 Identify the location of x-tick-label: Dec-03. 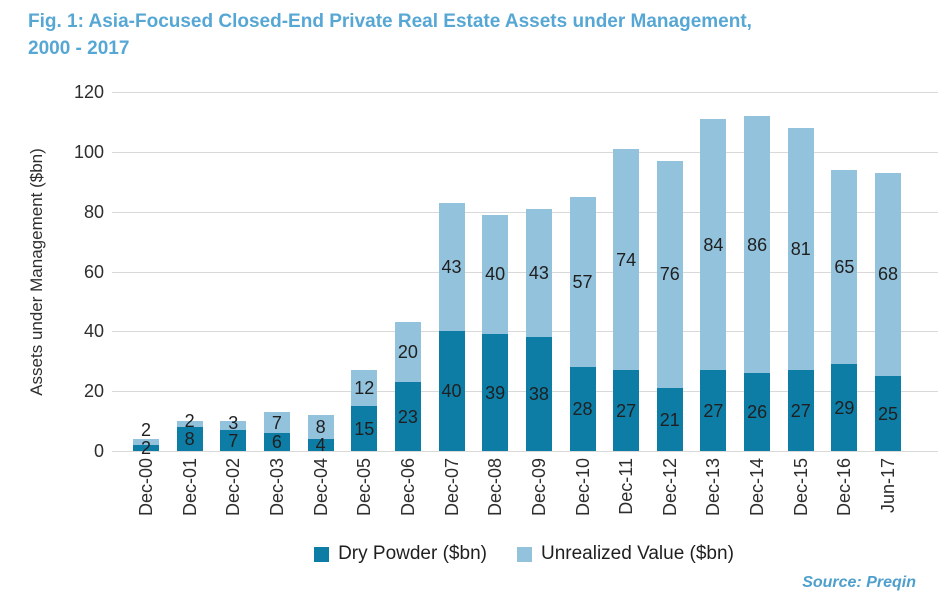
(276, 487).